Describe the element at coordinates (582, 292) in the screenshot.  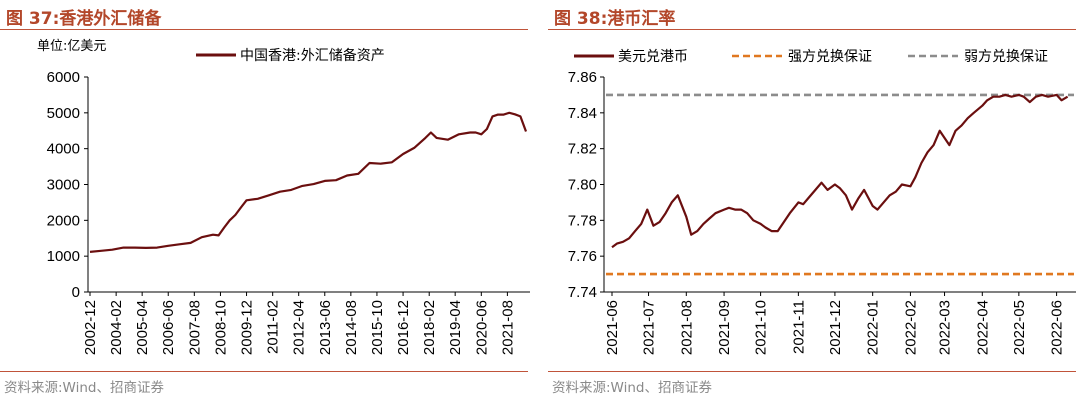
I see `y-tick-label: 7.74` at that location.